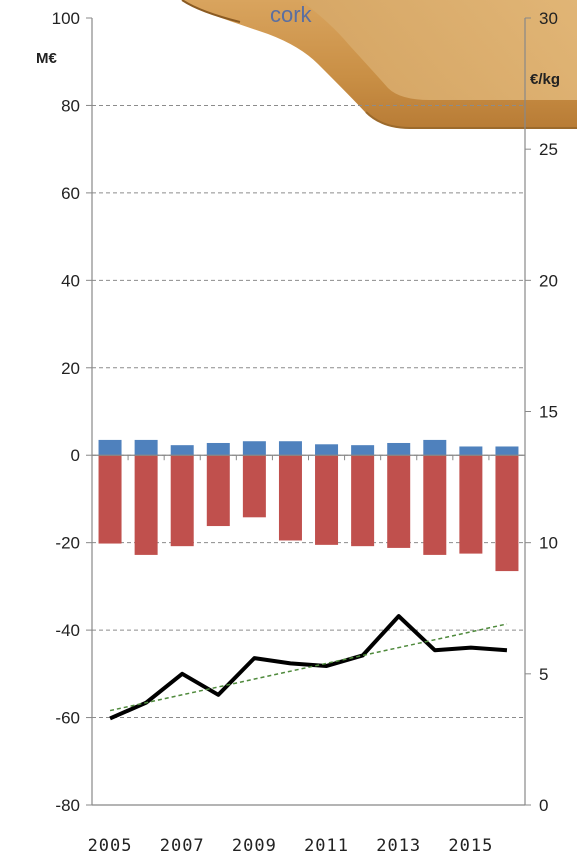  What do you see at coordinates (470, 846) in the screenshot?
I see `x-tick-label-2015: 2015` at bounding box center [470, 846].